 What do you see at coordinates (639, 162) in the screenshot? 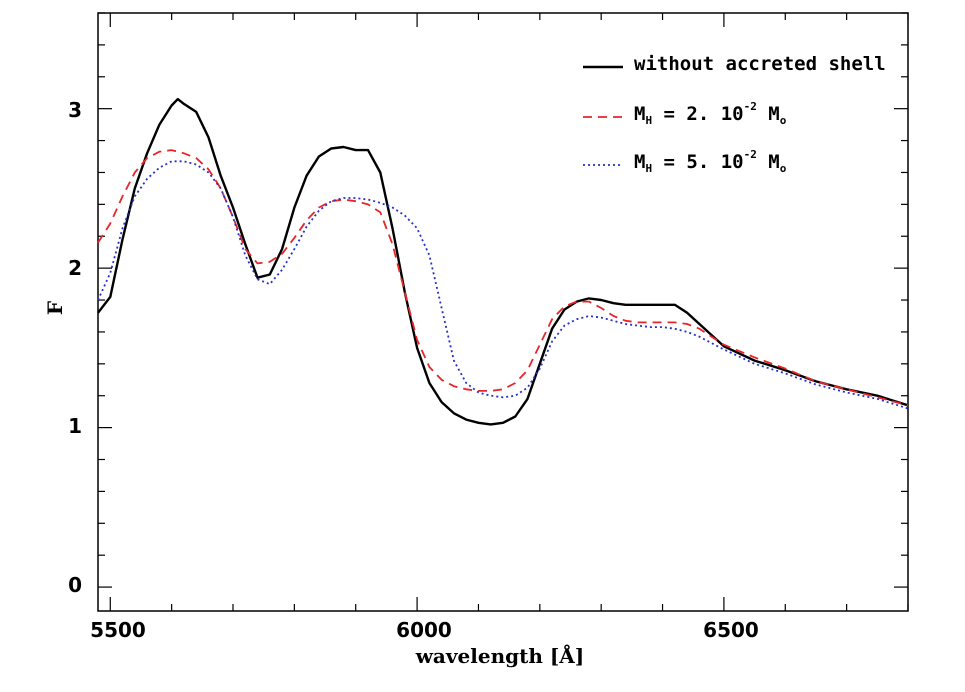
I see `legend-mh5-main: M` at bounding box center [639, 162].